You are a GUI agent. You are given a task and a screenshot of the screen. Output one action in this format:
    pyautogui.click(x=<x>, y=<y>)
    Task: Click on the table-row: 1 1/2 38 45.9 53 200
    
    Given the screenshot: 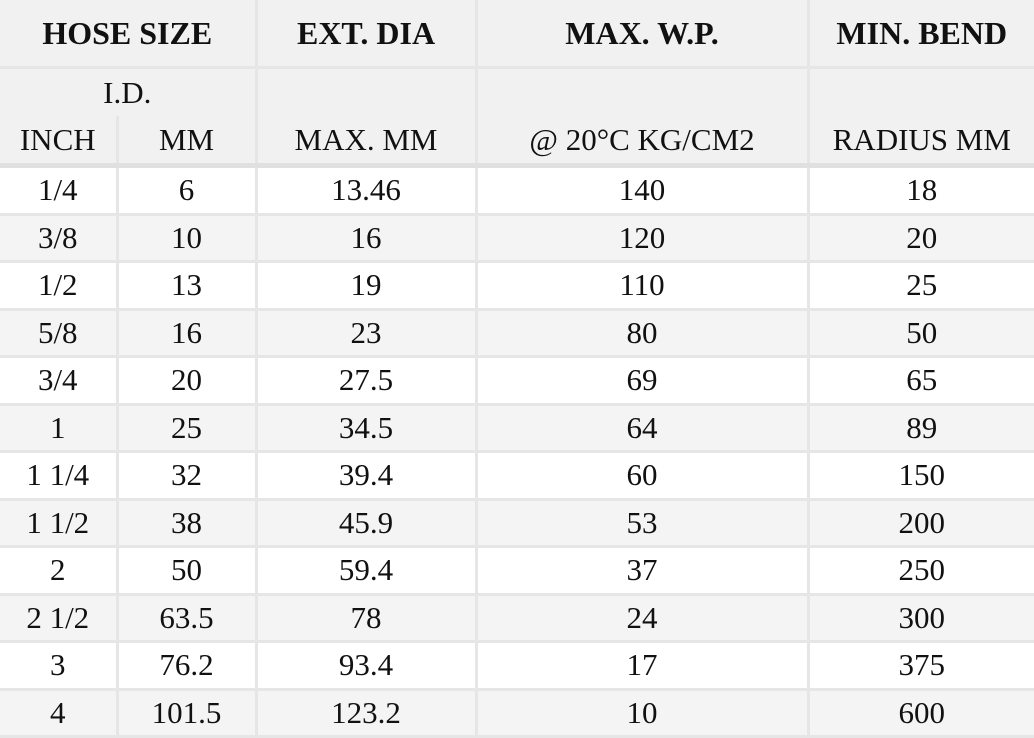 What is the action you would take?
    pyautogui.click(x=517, y=523)
    